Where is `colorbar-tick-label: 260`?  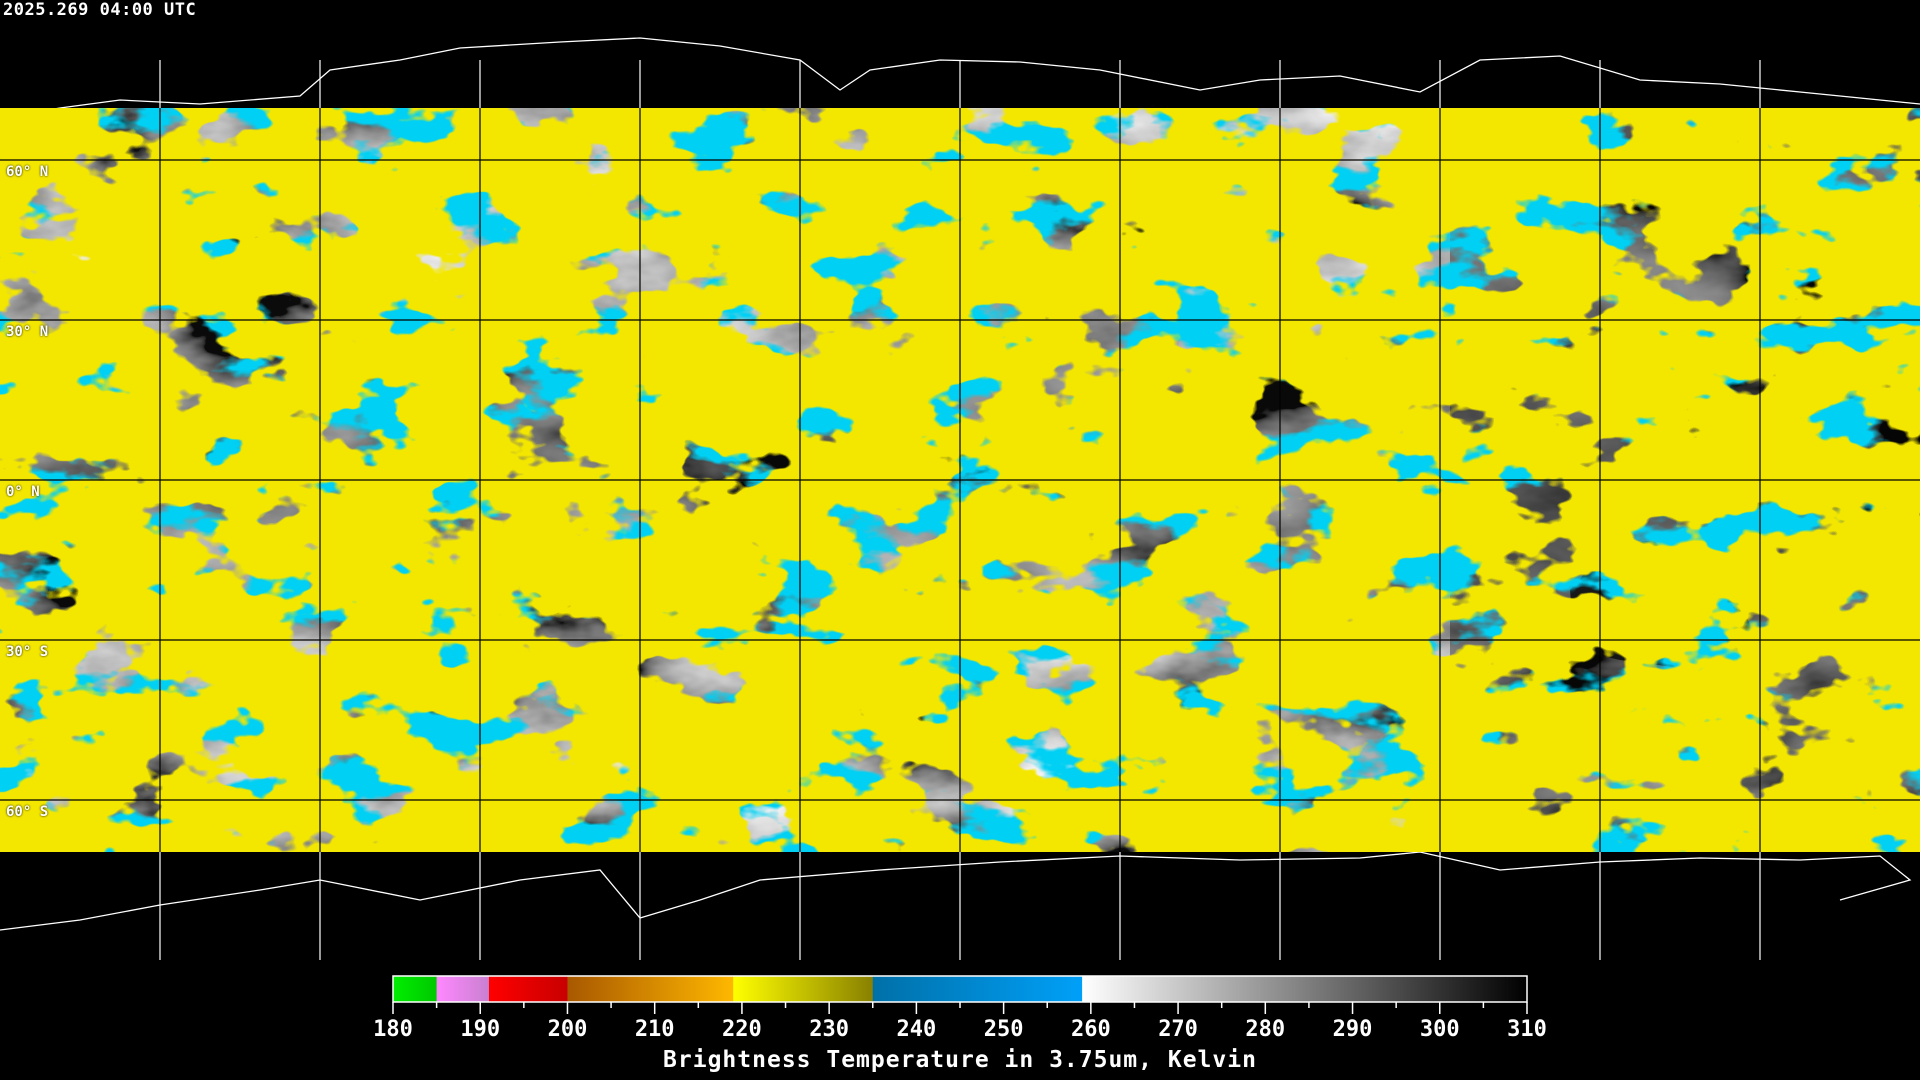
colorbar-tick-label: 260 is located at coordinates (1091, 1029).